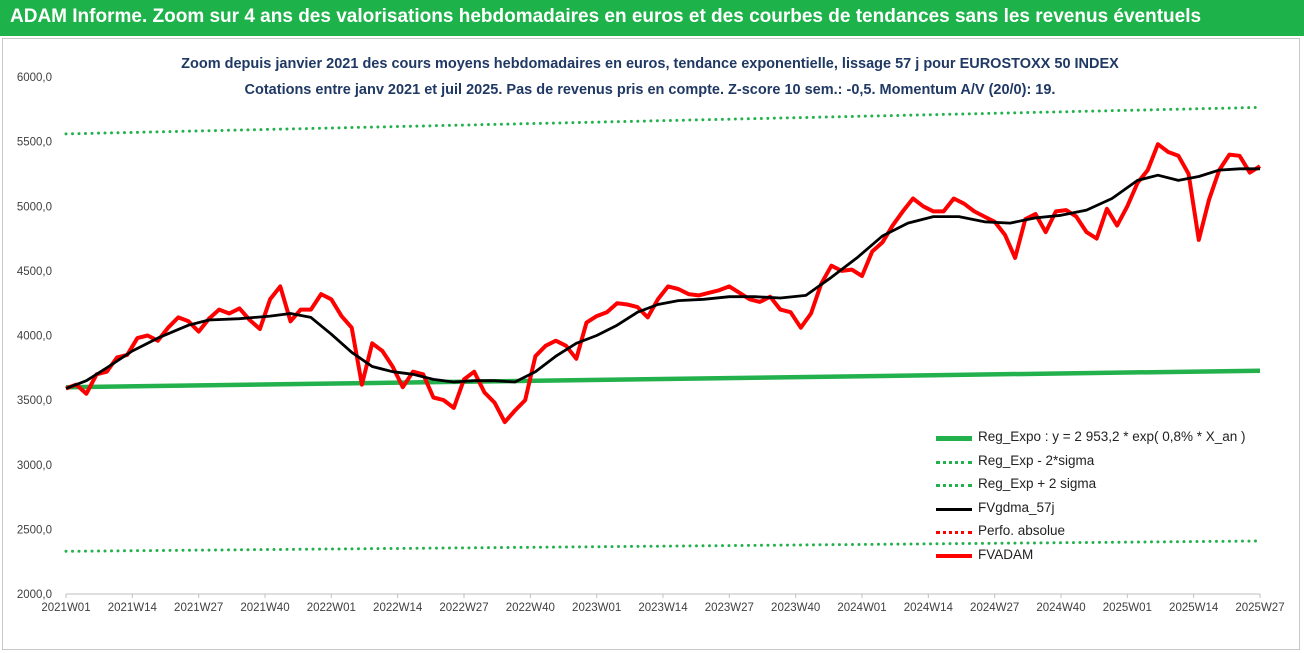  Describe the element at coordinates (663, 595) in the screenshot. I see `axes` at that location.